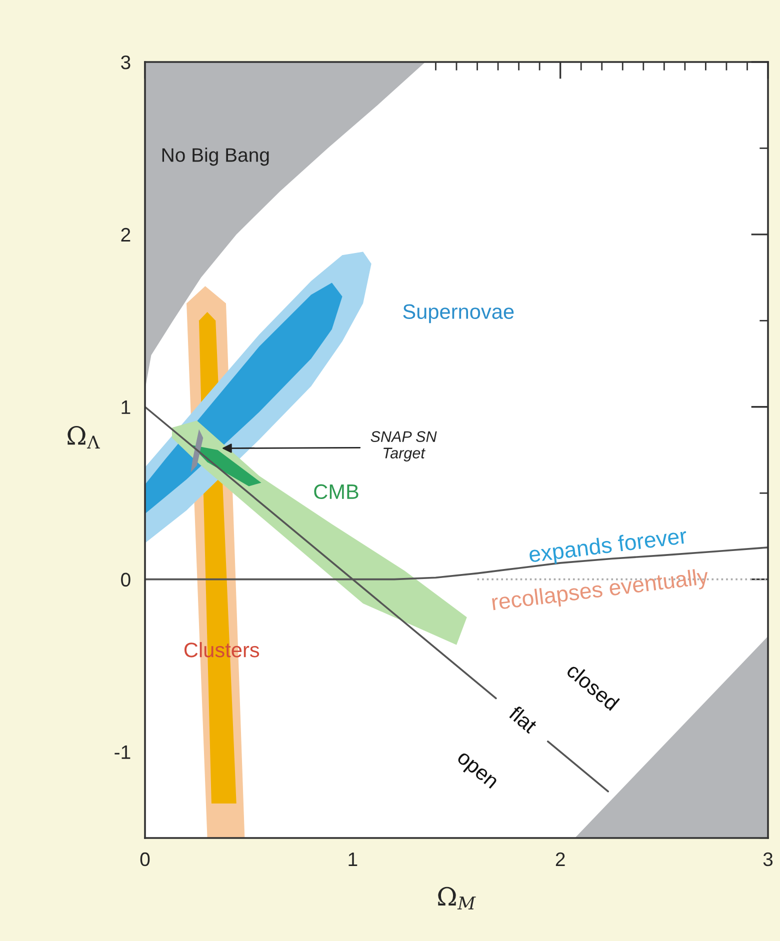 The width and height of the screenshot is (780, 941). Describe the element at coordinates (222, 650) in the screenshot. I see `annotation: Clusters` at that location.